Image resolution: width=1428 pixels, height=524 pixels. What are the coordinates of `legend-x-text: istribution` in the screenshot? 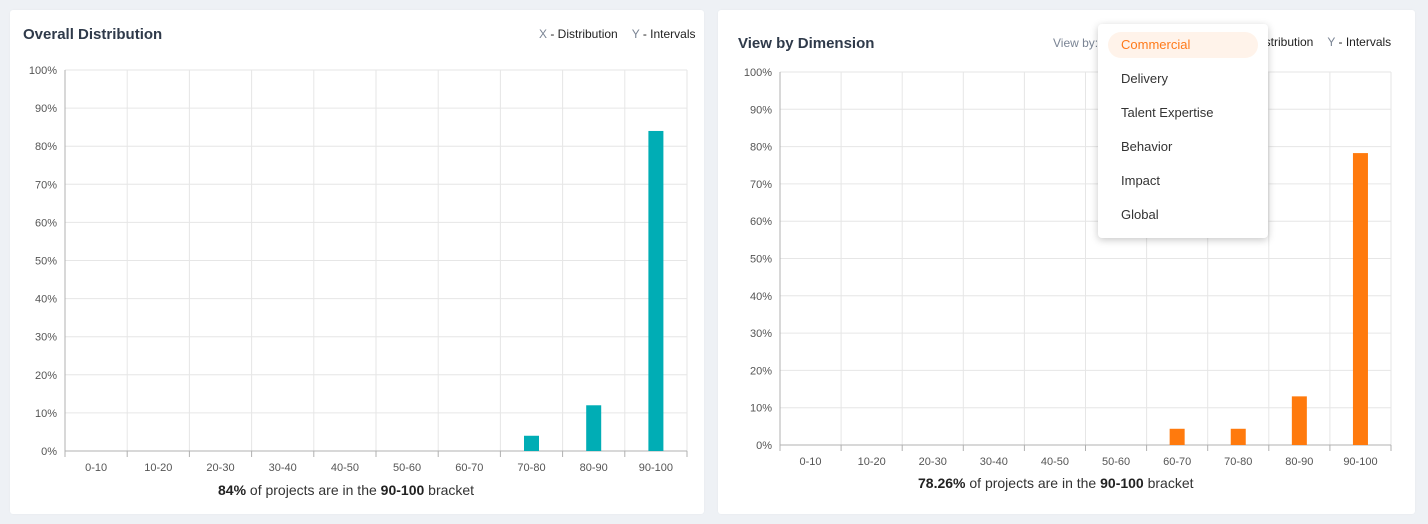 It's located at (1288, 42).